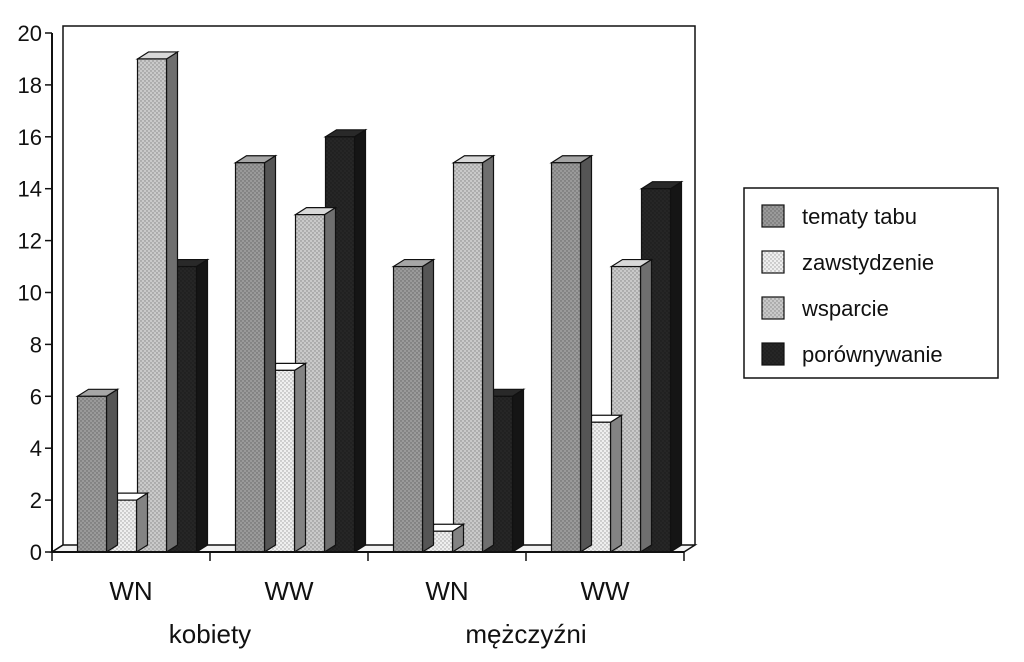 This screenshot has height=662, width=1024. Describe the element at coordinates (872, 354) in the screenshot. I see `legend-label: porównywanie` at that location.